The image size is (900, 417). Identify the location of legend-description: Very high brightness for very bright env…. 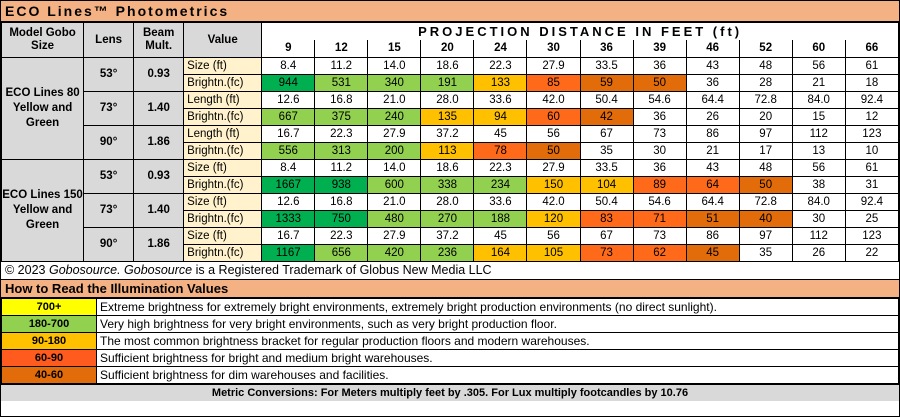
(497, 324).